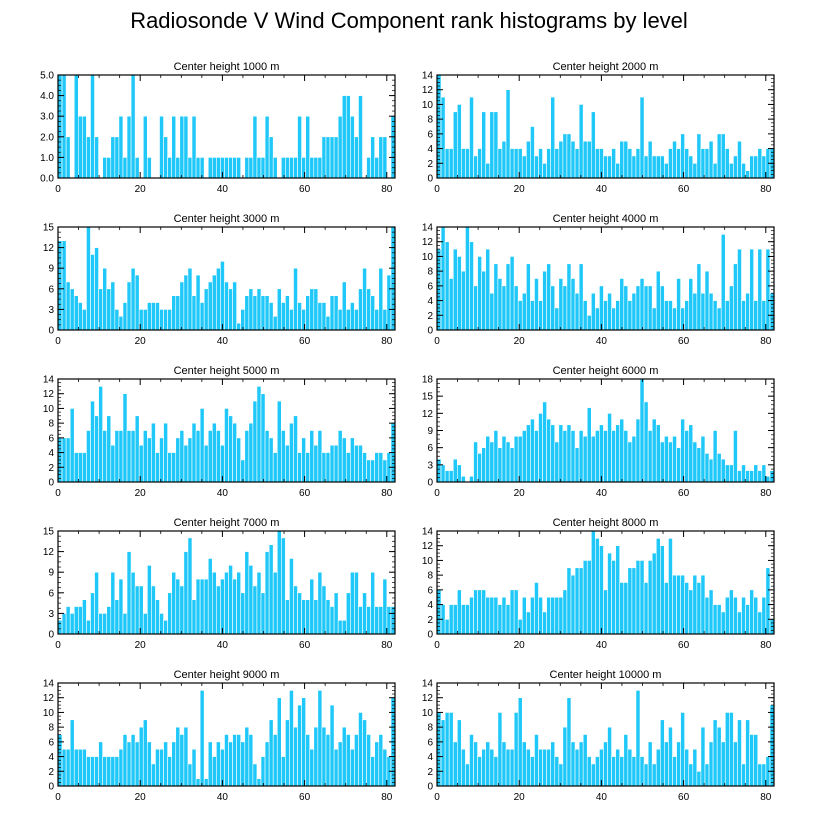 The width and height of the screenshot is (818, 824). What do you see at coordinates (606, 371) in the screenshot?
I see `panel-title: Center height 6000 m` at bounding box center [606, 371].